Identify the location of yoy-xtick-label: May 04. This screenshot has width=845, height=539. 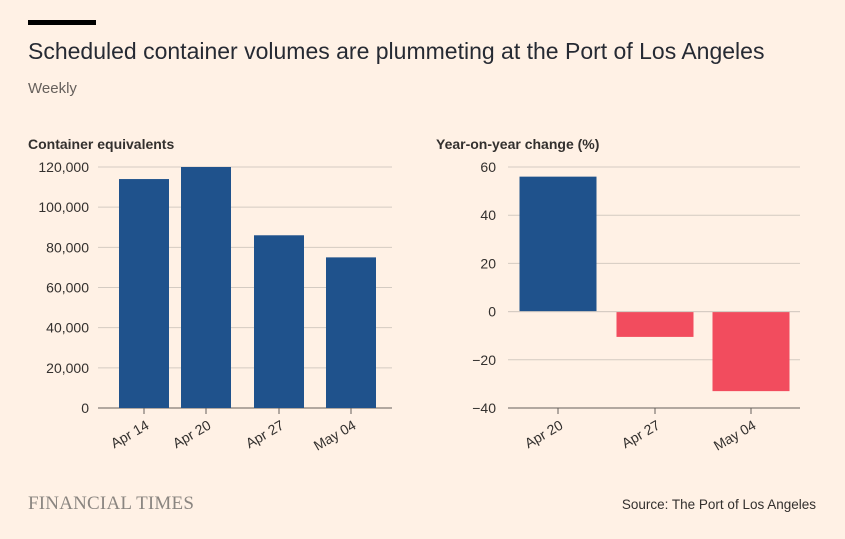
(735, 435).